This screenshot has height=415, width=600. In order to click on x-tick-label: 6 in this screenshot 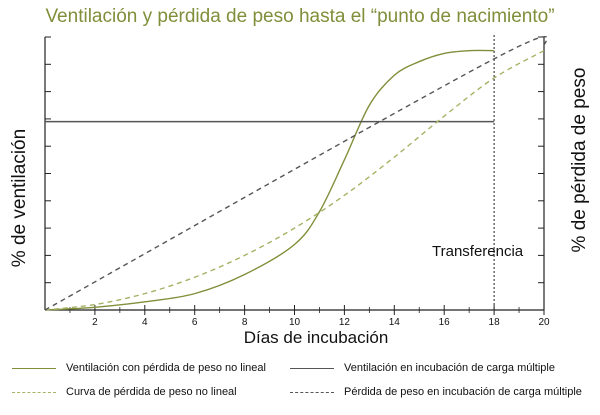, I will do `click(195, 322)`.